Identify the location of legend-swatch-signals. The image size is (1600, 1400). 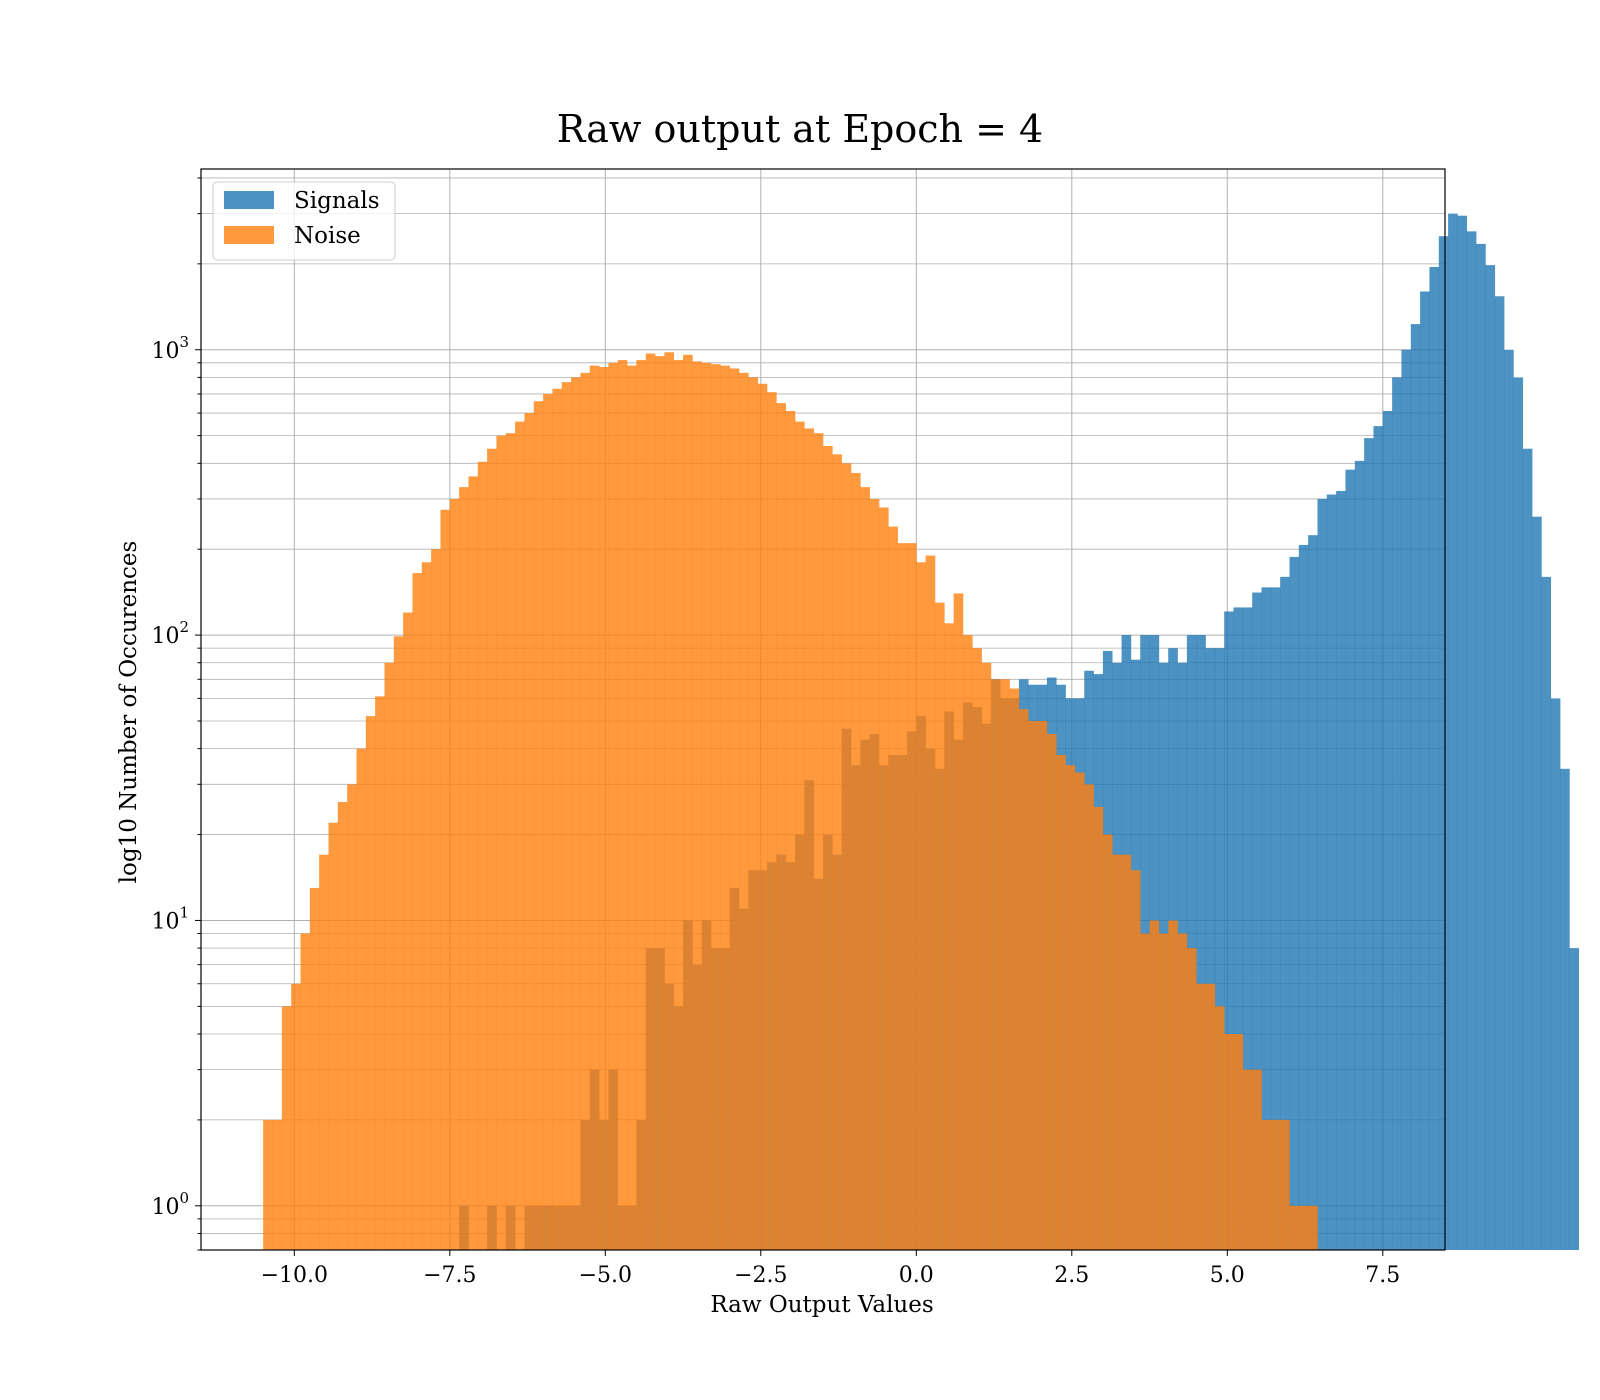
(249, 200).